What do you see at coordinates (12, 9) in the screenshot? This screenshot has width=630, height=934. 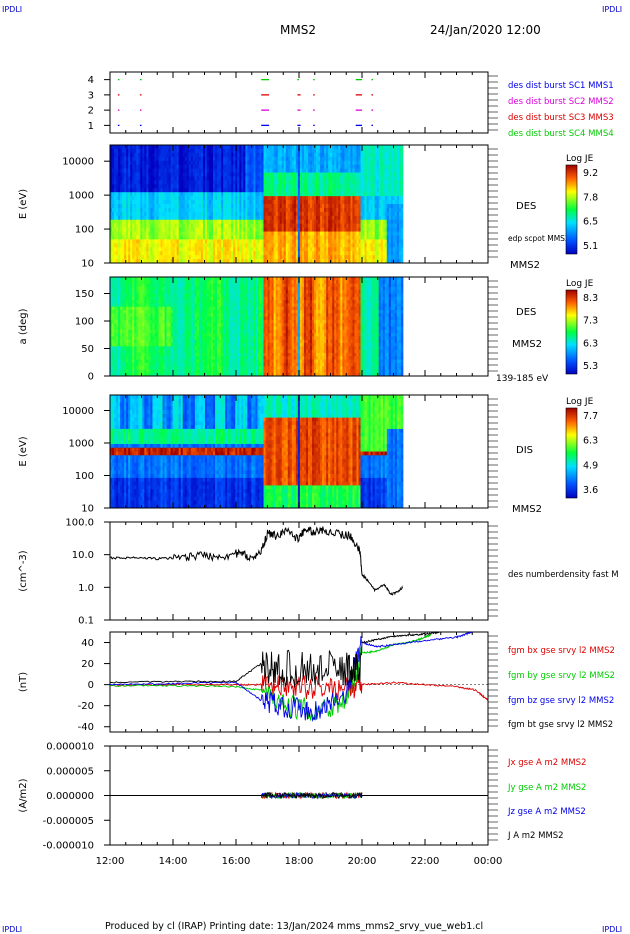 I see `corner-label-left: IPDLI` at bounding box center [12, 9].